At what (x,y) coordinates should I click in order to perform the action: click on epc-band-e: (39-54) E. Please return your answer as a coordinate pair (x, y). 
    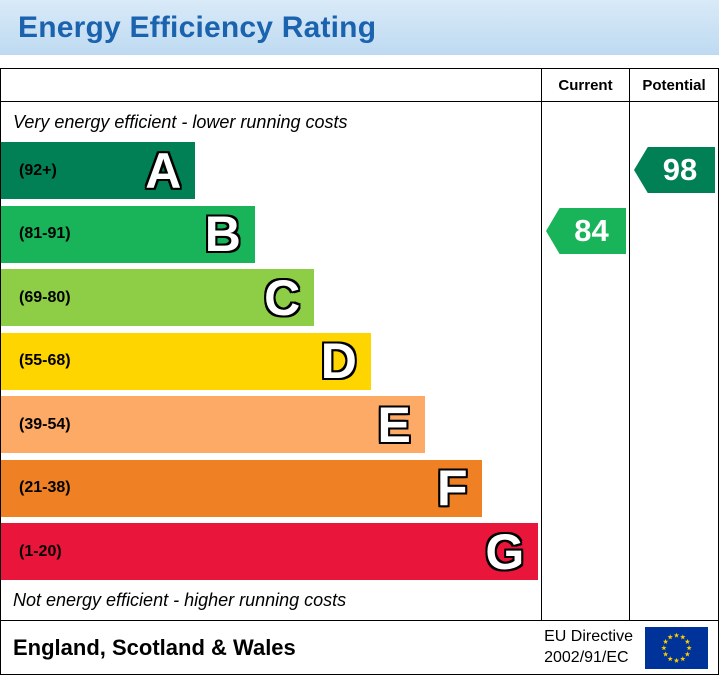
    Looking at the image, I should click on (213, 424).